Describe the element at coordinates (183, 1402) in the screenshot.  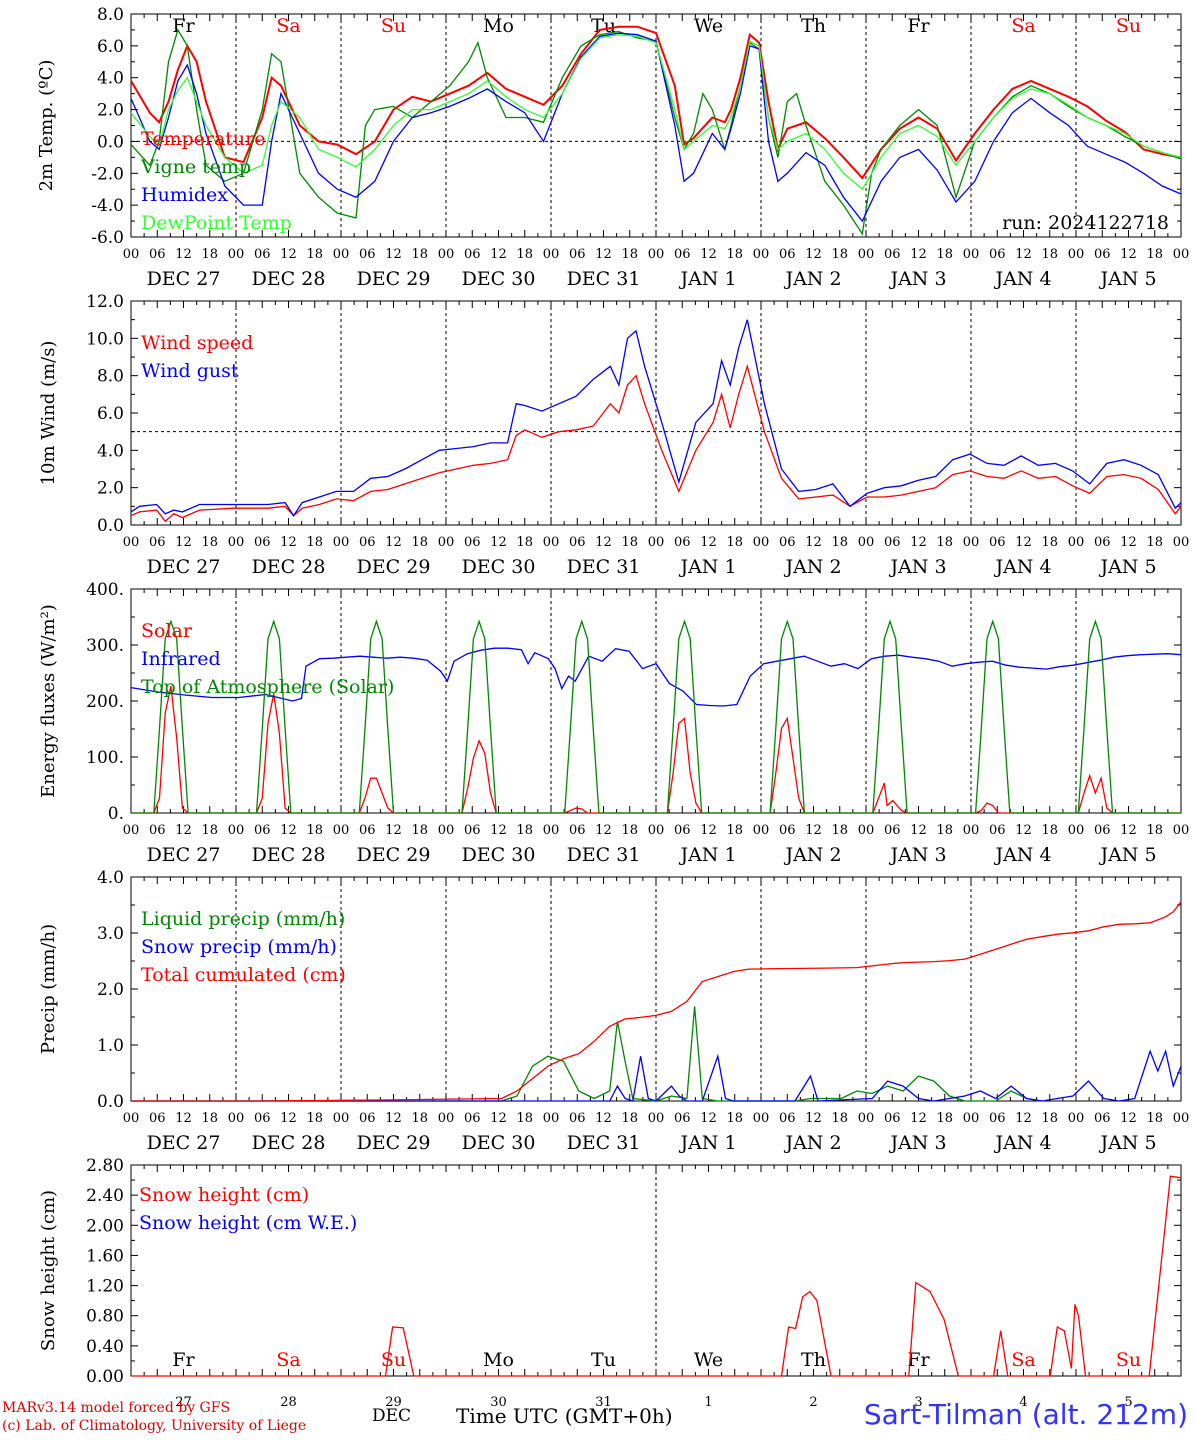
I see `x-day-number: 27` at that location.